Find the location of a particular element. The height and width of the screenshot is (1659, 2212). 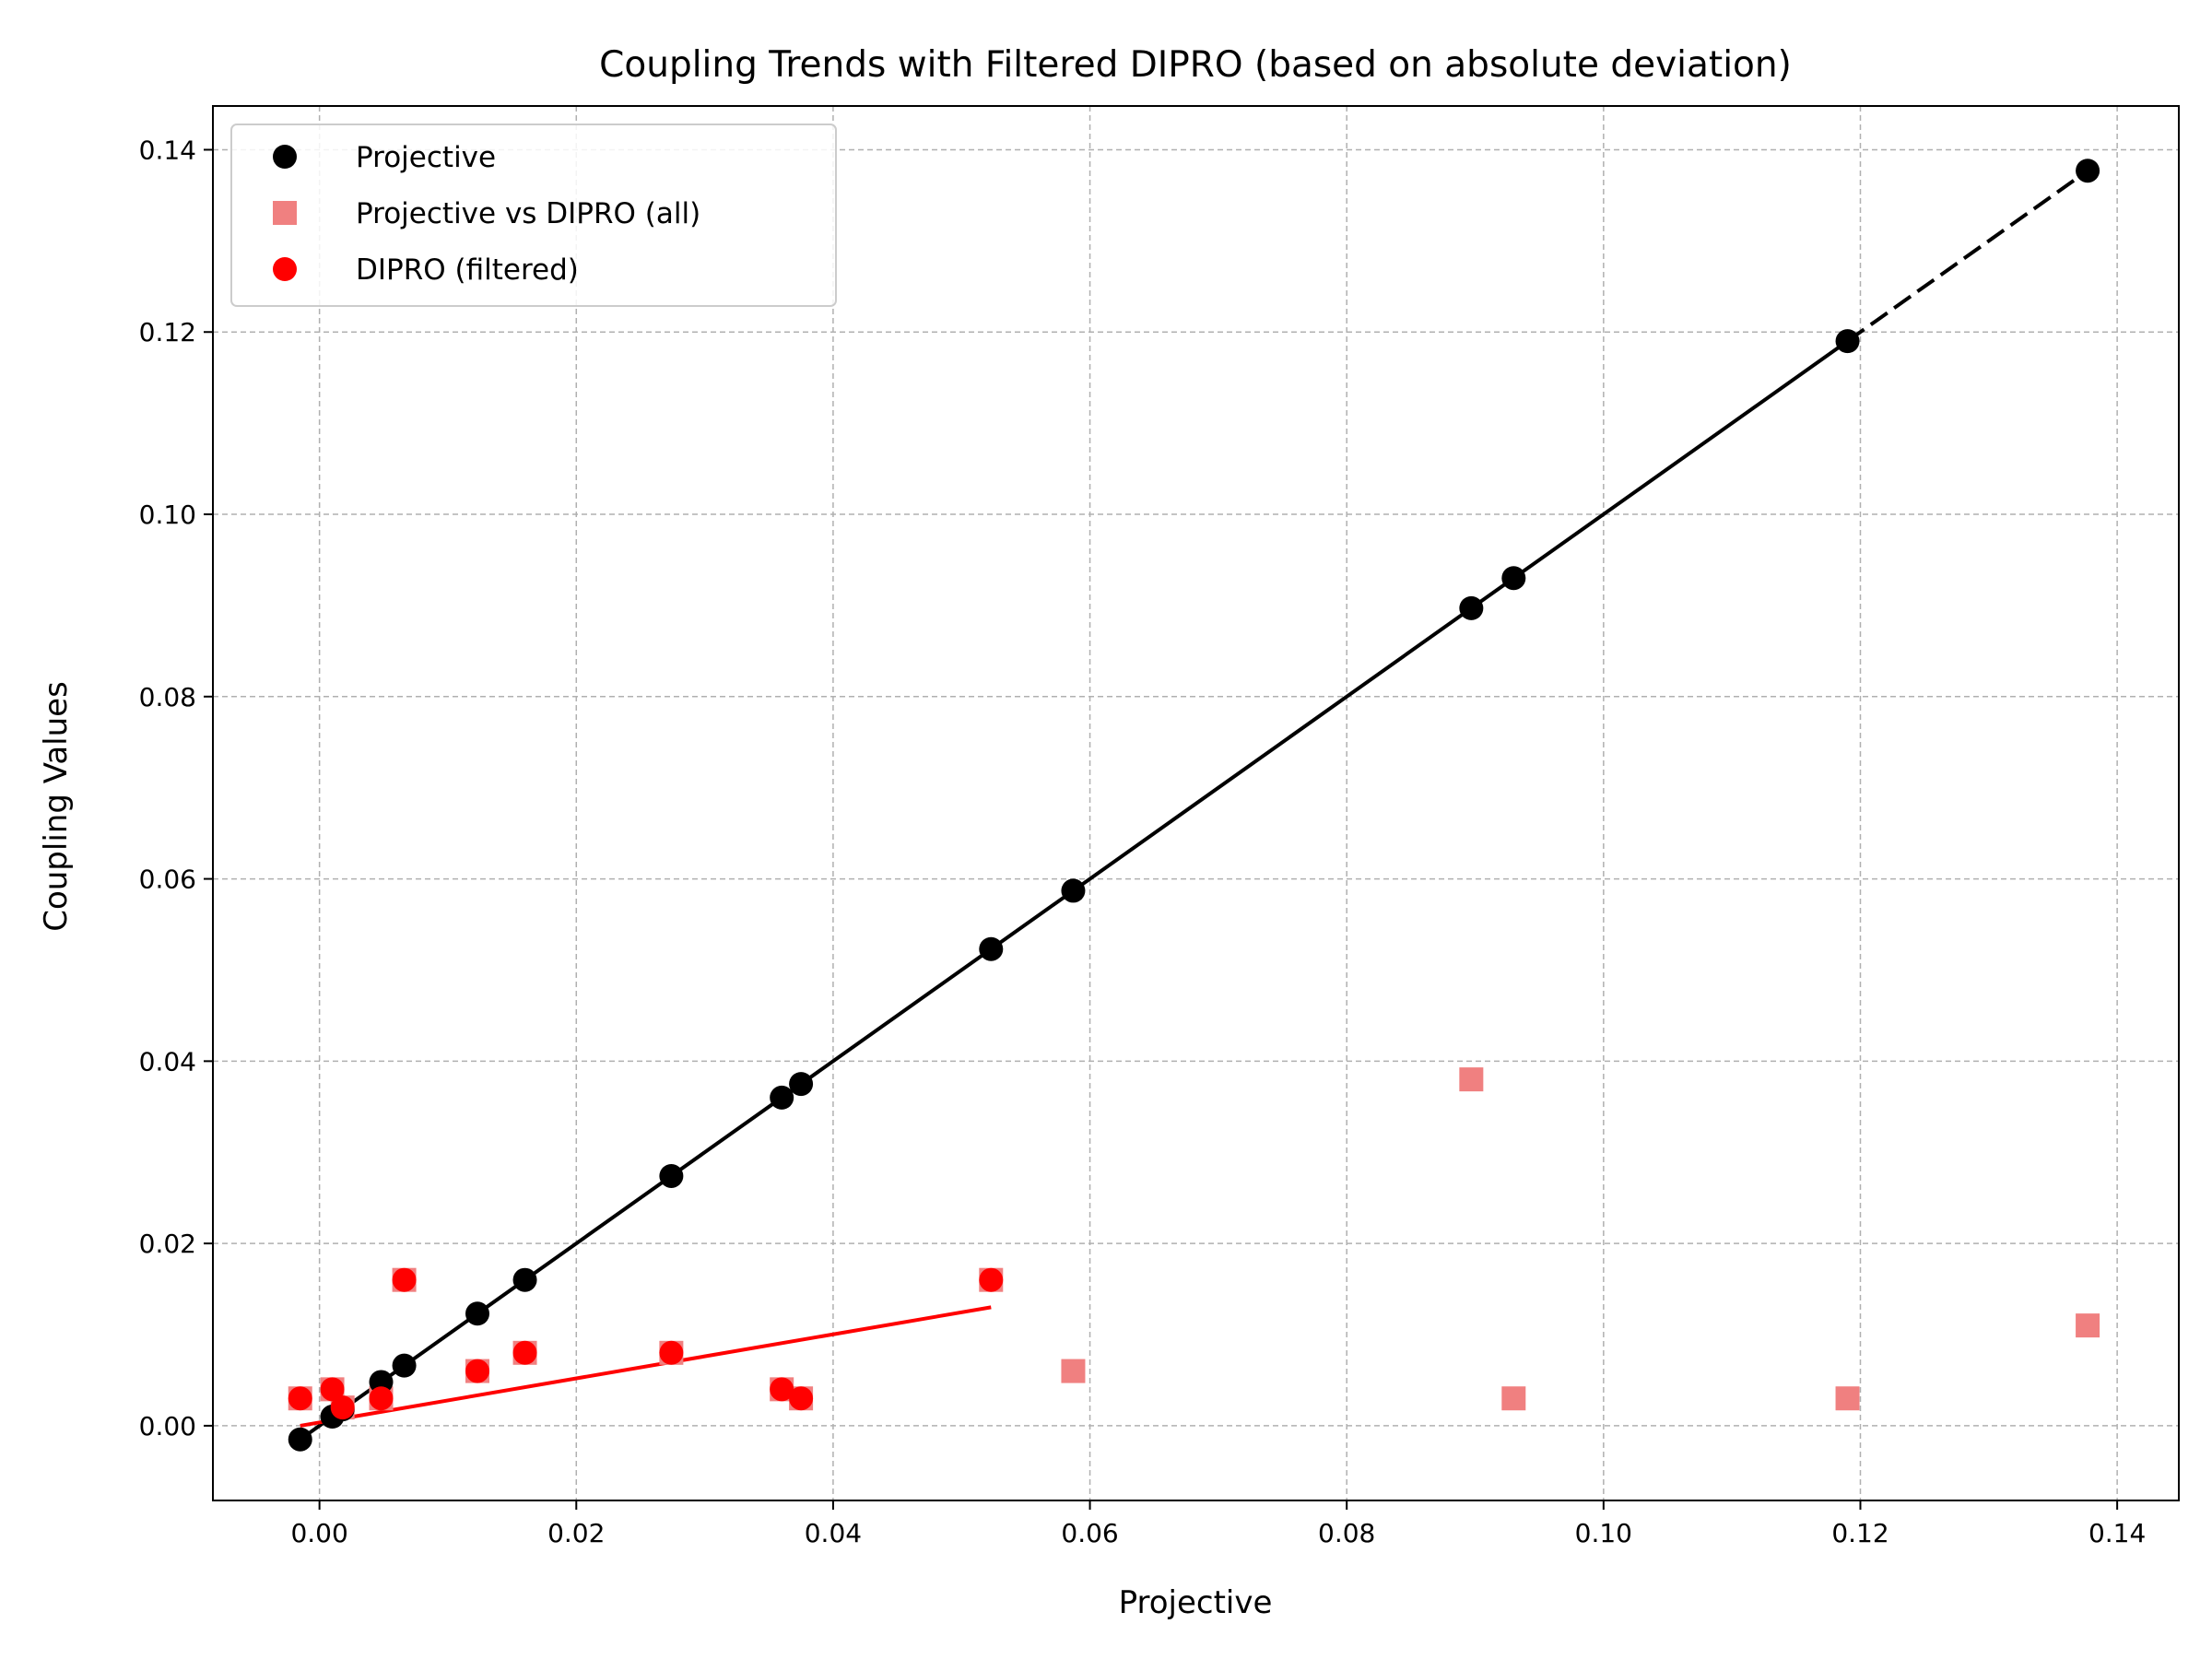

legend-label: DIPRO (filtered) is located at coordinates (467, 270).